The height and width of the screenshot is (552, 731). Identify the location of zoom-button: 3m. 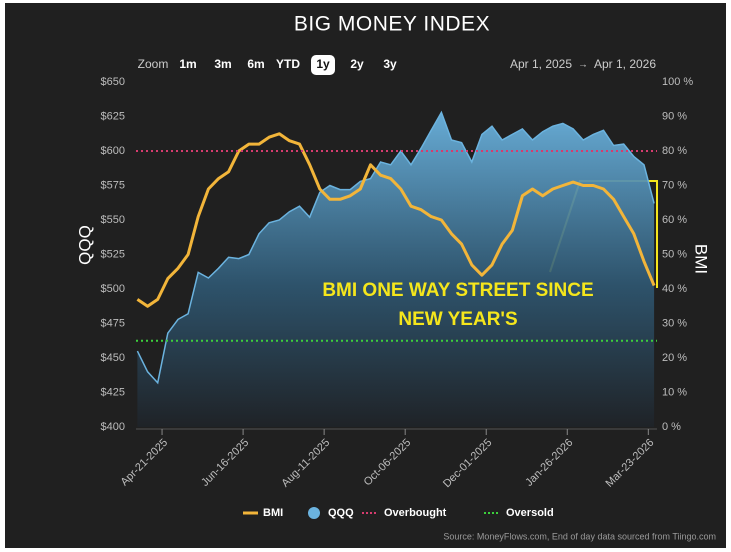
(222, 64).